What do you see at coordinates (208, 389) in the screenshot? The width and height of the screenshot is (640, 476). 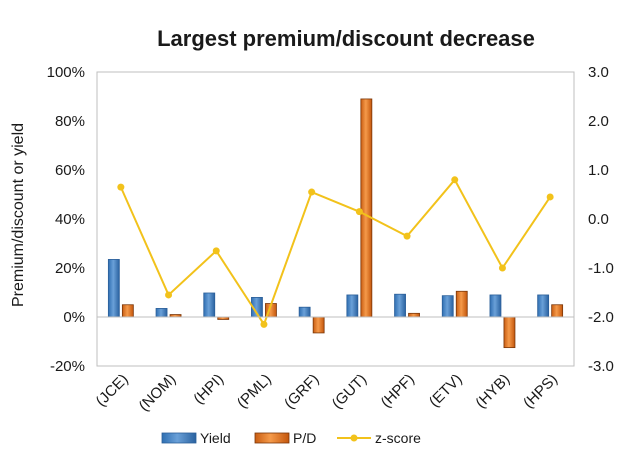 I see `x-tick-label: (HPI)` at bounding box center [208, 389].